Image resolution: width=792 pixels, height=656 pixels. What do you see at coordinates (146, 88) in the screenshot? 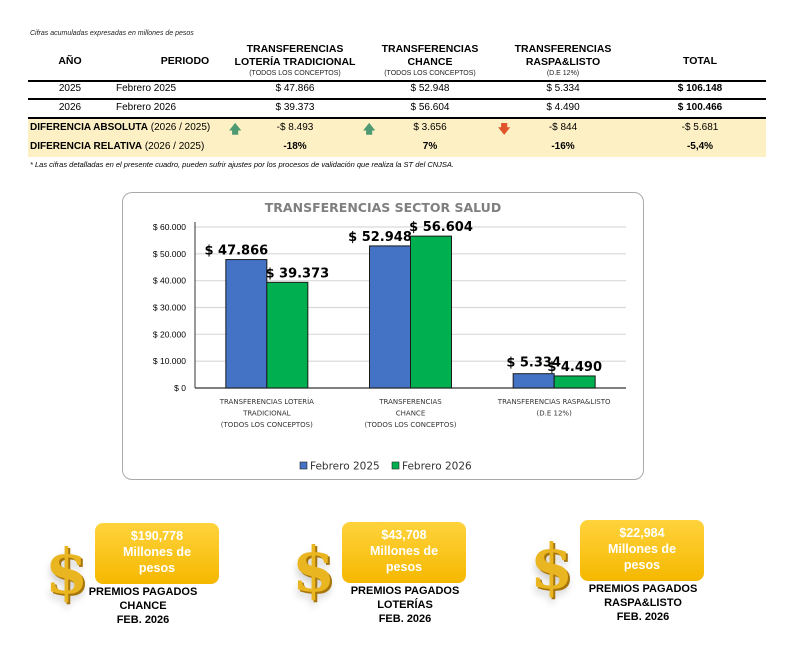
I see `row1-period: Febrero 2025` at bounding box center [146, 88].